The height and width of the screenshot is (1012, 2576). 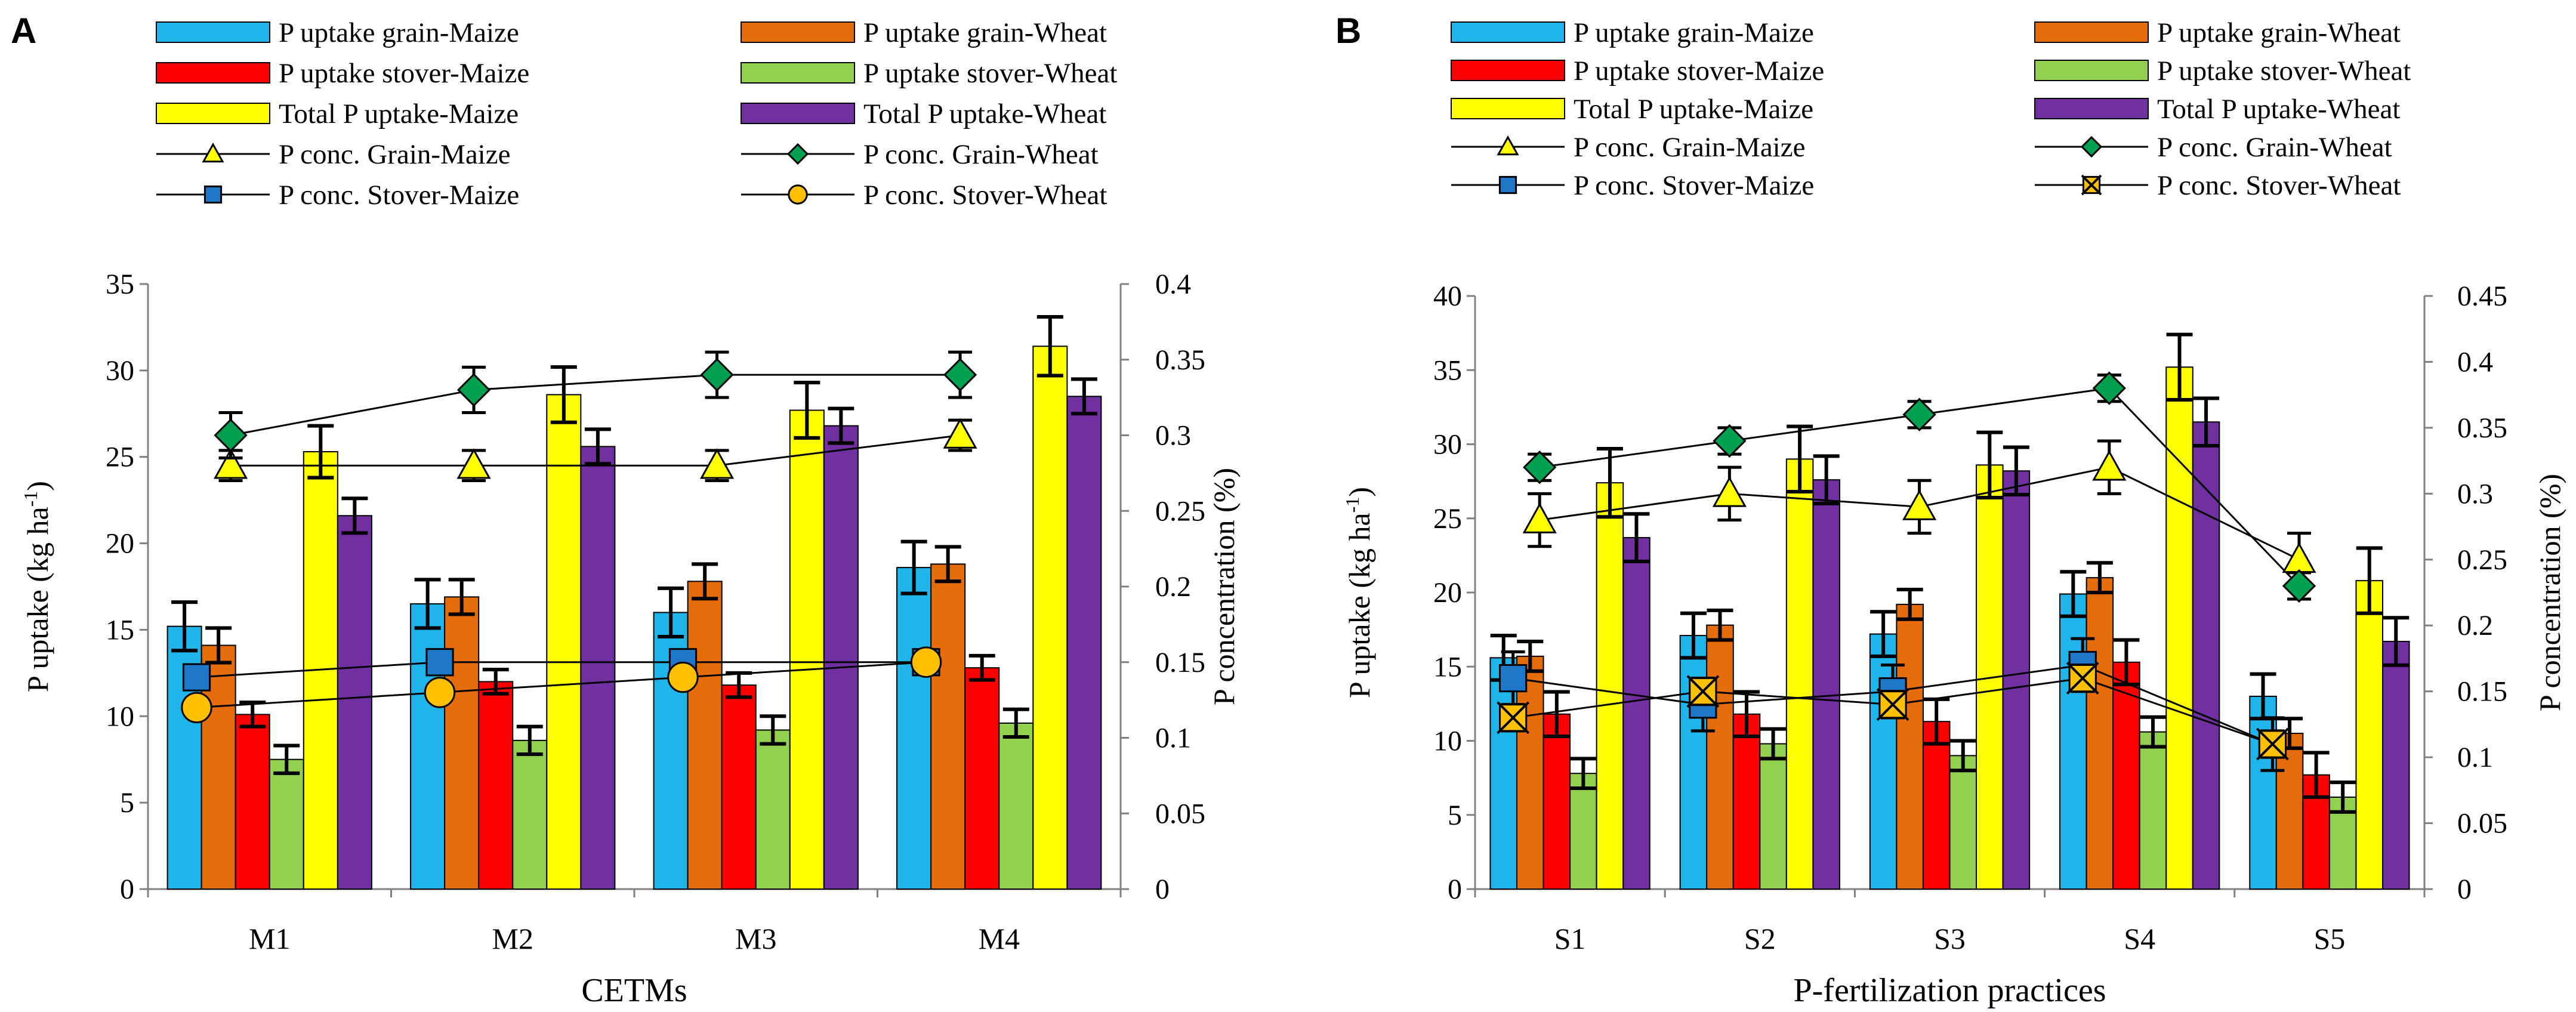 What do you see at coordinates (2217, 109) in the screenshot?
I see `panel-b-legend-item: Total P uptake-Wheat` at bounding box center [2217, 109].